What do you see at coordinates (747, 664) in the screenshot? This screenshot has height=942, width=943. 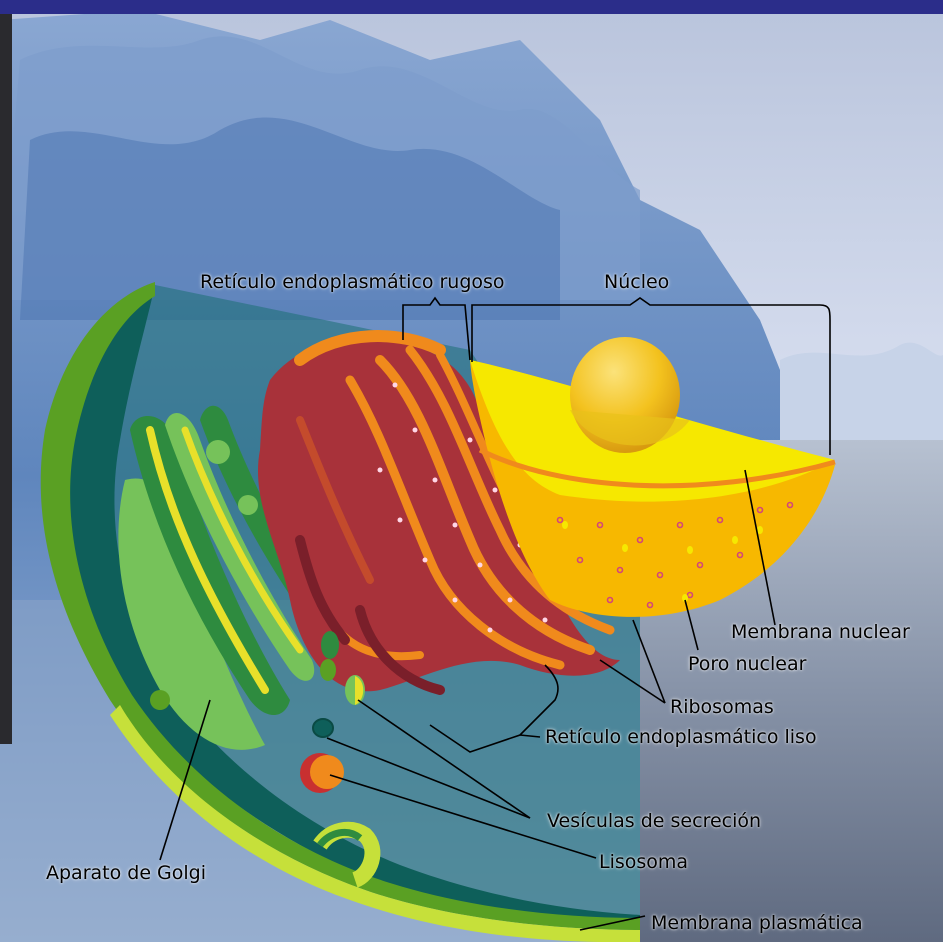 I see `label-poro-nuclear: Poro nuclear` at bounding box center [747, 664].